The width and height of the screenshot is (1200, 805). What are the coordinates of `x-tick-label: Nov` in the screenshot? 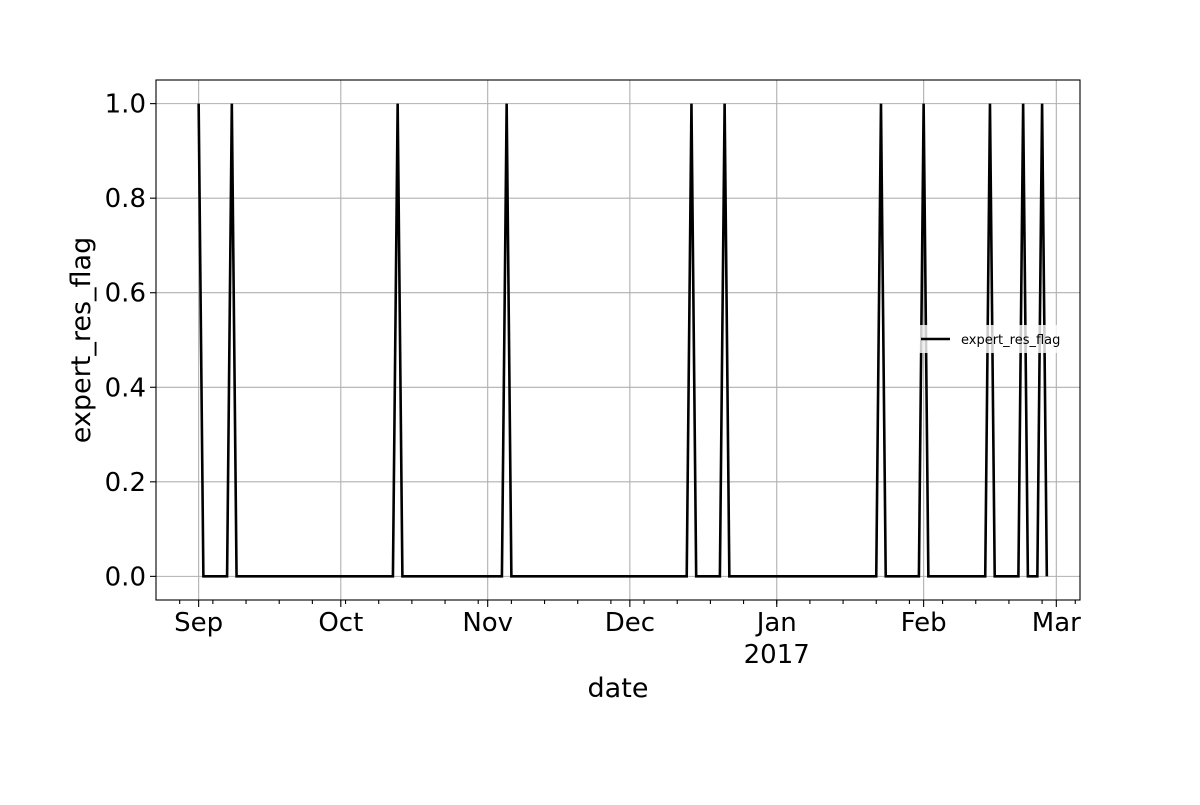 It's located at (487, 623).